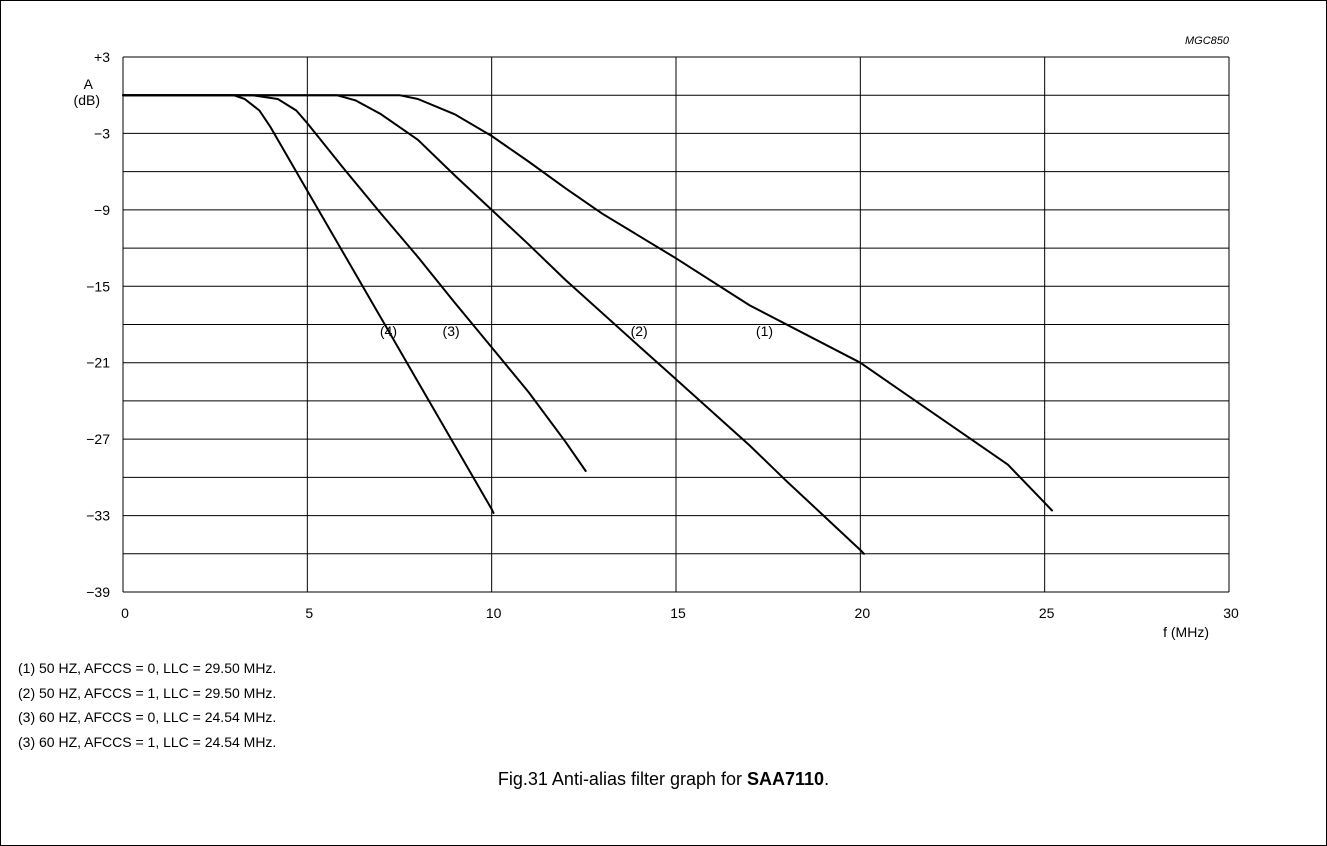  What do you see at coordinates (98, 439) in the screenshot?
I see `y-tick-label: −27` at bounding box center [98, 439].